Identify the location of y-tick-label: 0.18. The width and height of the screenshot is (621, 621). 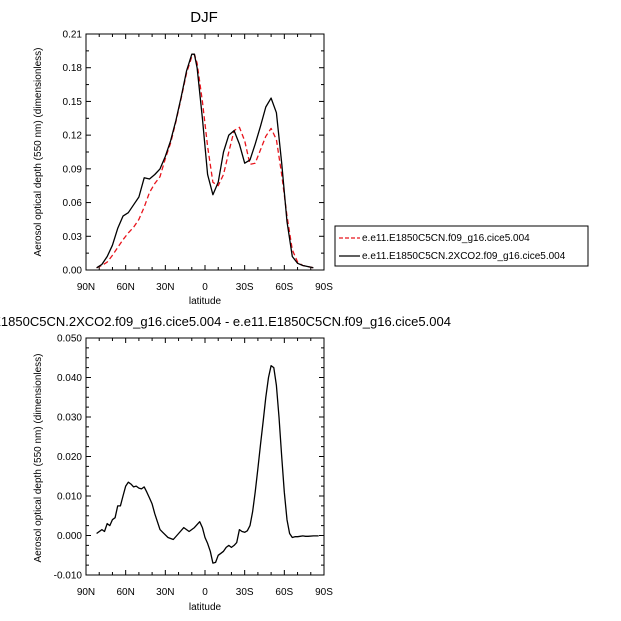
(73, 68).